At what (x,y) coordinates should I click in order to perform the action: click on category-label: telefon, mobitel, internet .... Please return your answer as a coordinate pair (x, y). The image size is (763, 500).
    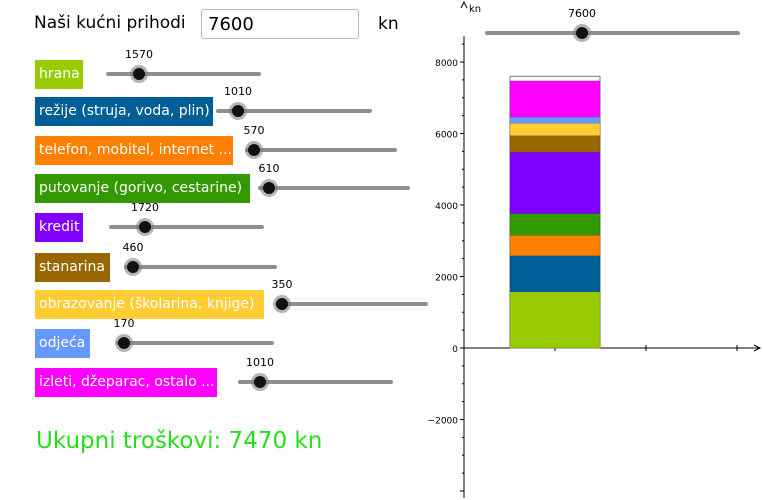
    Looking at the image, I should click on (134, 150).